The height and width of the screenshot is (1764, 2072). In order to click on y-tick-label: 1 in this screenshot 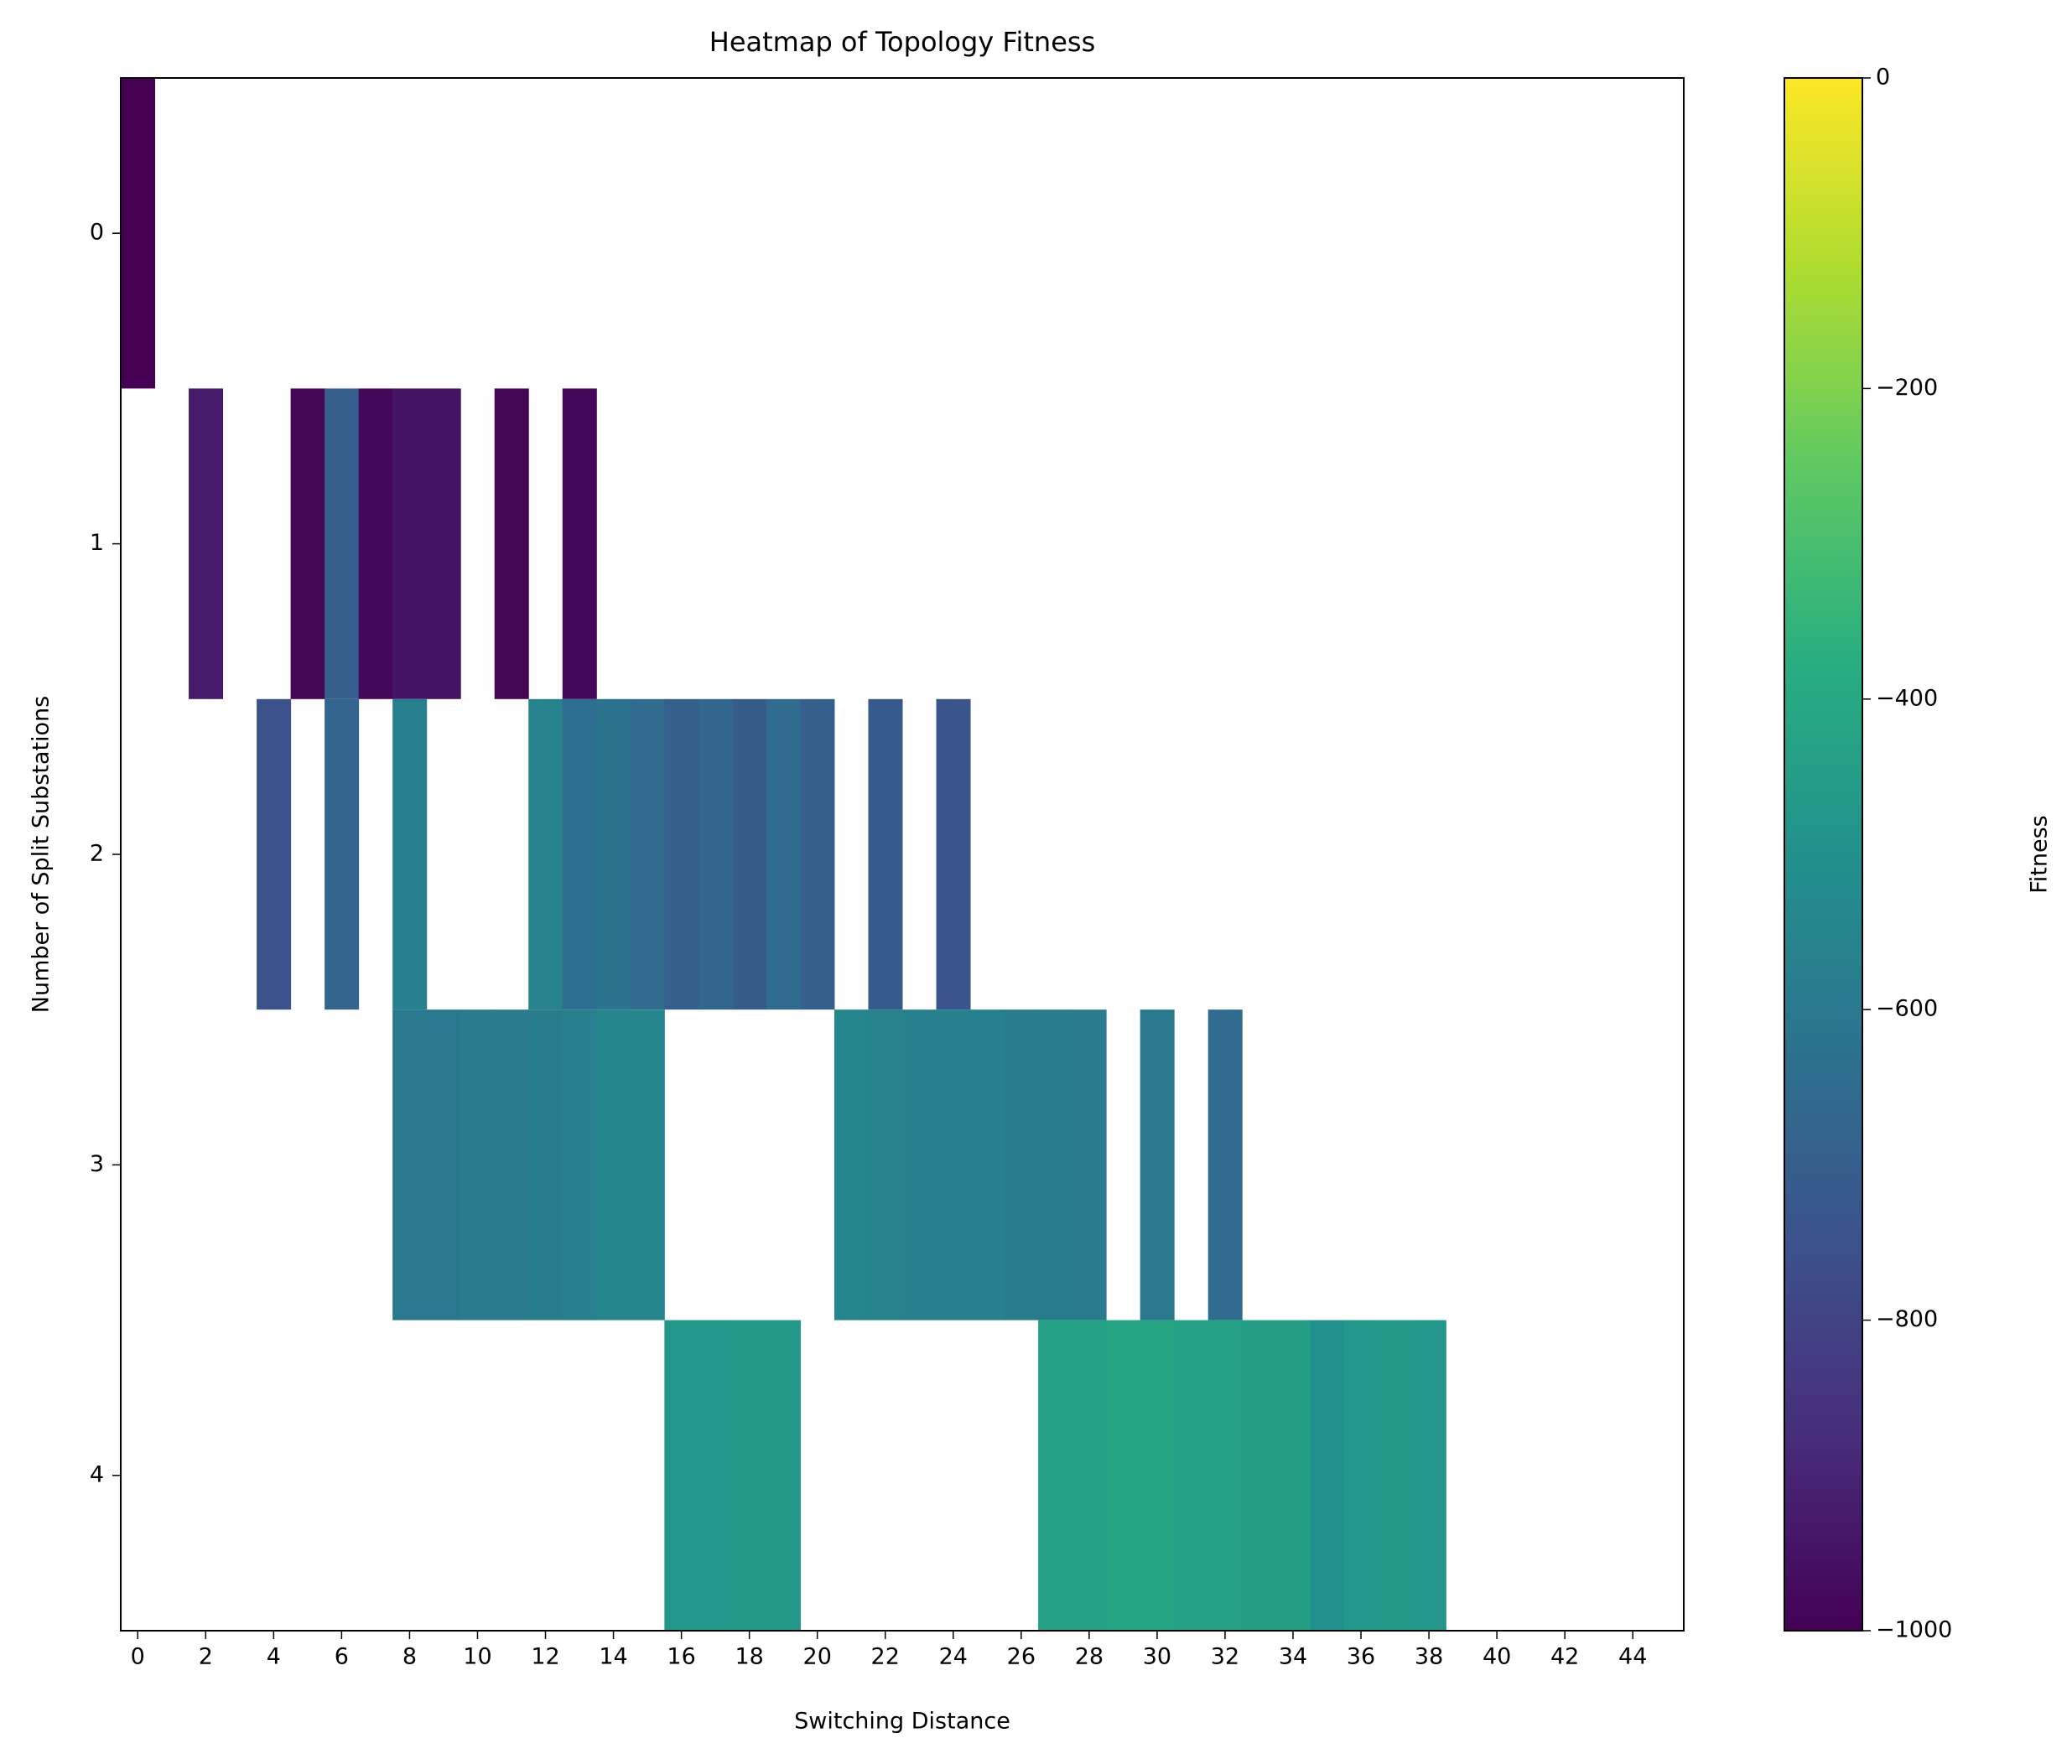, I will do `click(97, 543)`.